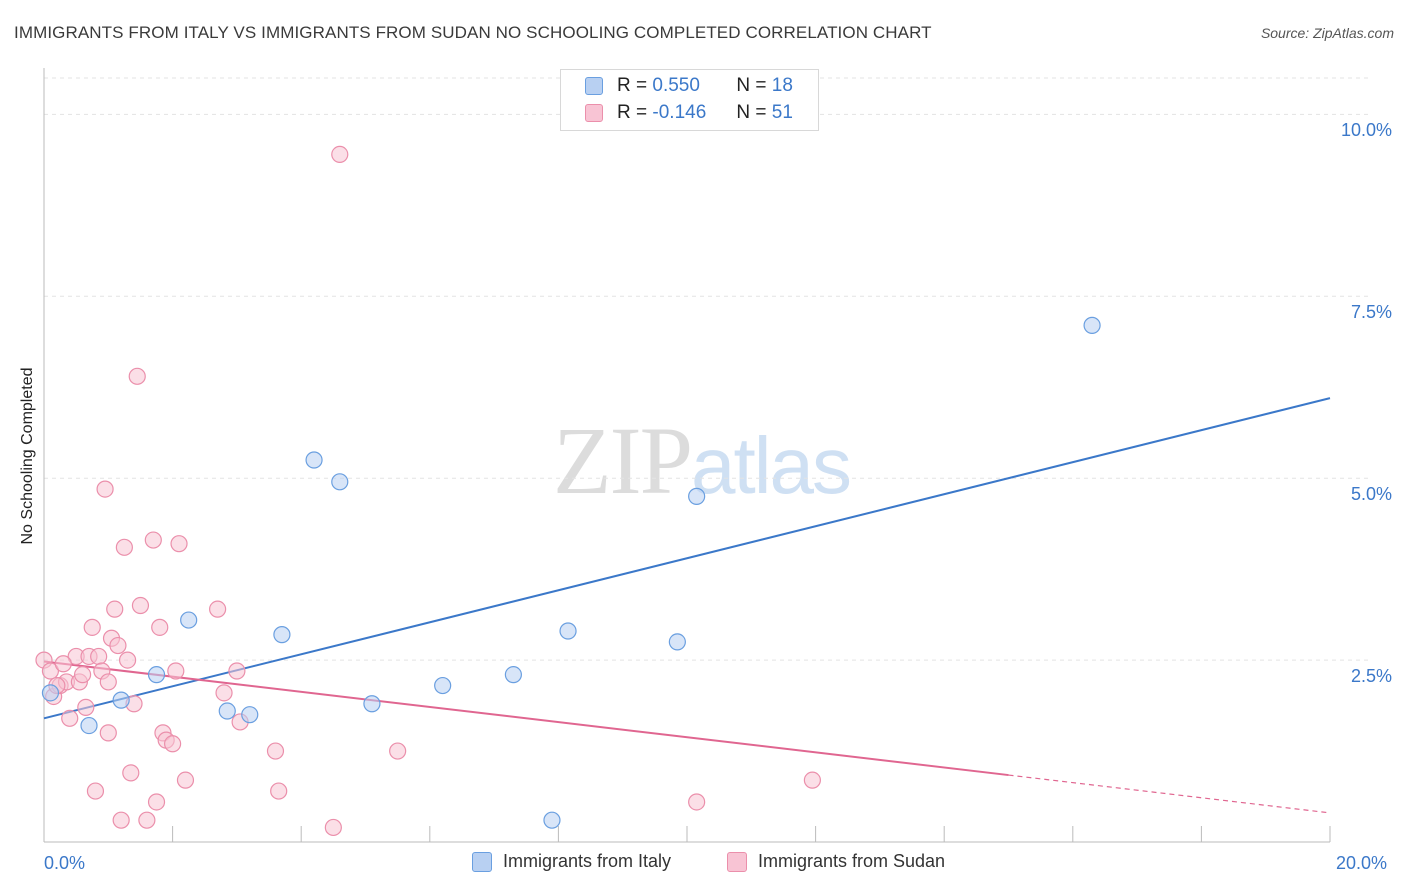  I want to click on legend-item-sudan: Immigrants from Sudan, so click(836, 861).